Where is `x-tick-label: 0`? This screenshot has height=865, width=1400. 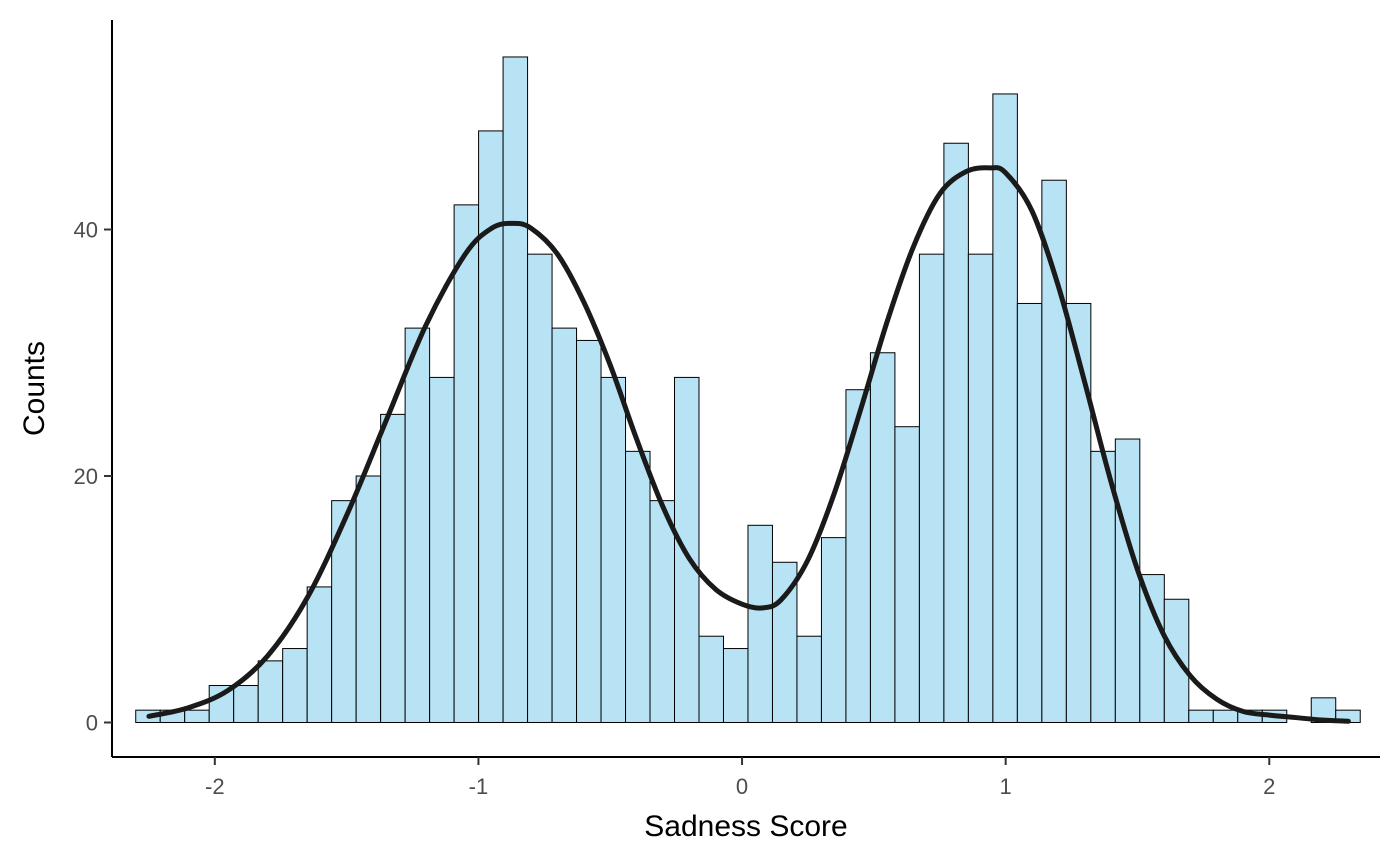
x-tick-label: 0 is located at coordinates (742, 786).